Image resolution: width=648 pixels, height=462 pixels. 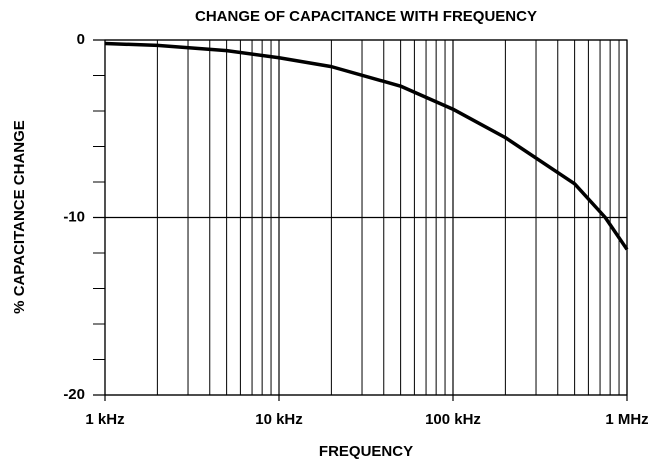 I want to click on y-tick-label: 0, so click(x=81, y=39).